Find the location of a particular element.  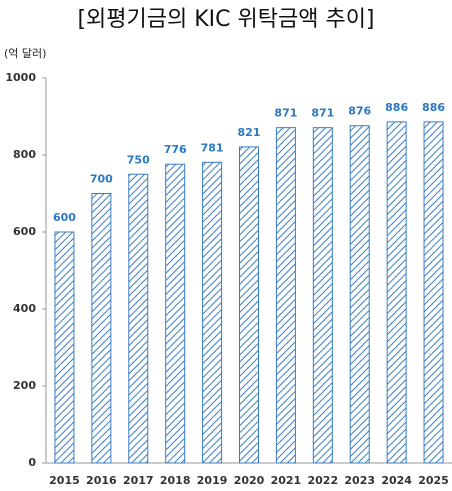

x-tick-label: 2015 is located at coordinates (64, 480).